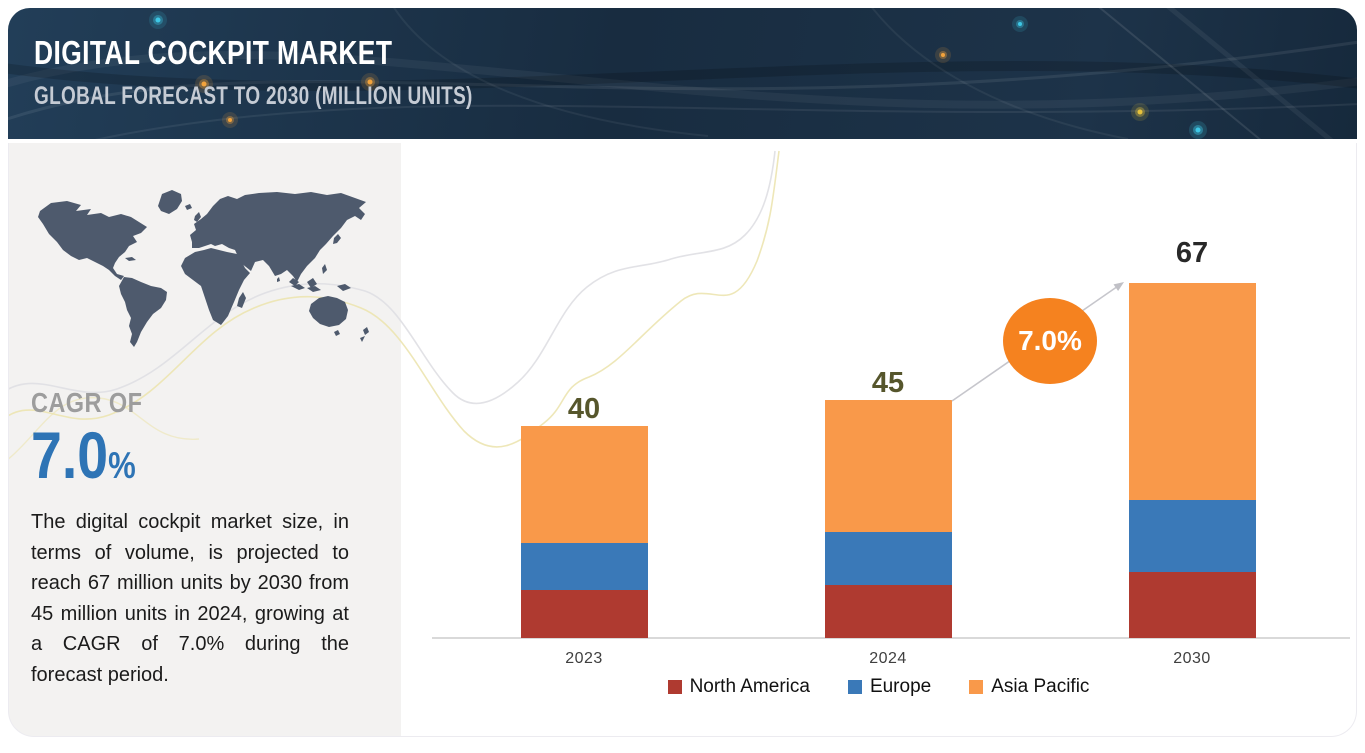  I want to click on south-america, so click(143, 312).